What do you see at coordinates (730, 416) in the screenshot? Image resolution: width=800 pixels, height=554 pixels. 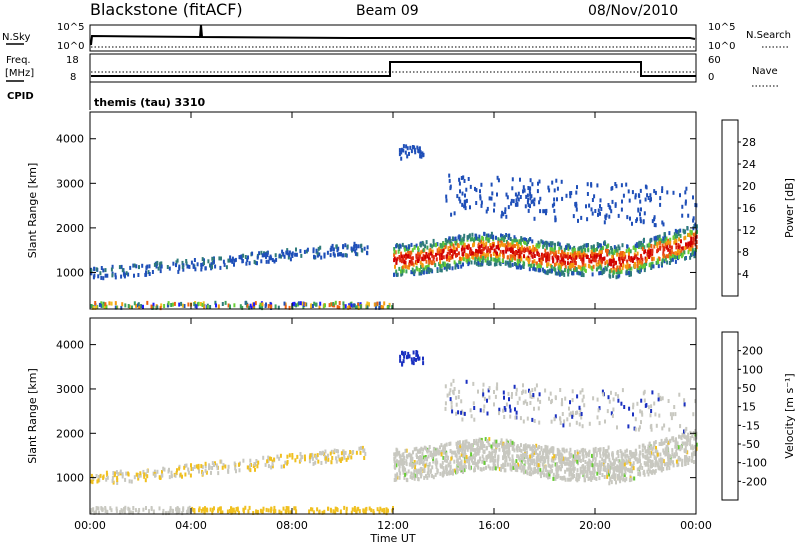 I see `colorbar-frame` at bounding box center [730, 416].